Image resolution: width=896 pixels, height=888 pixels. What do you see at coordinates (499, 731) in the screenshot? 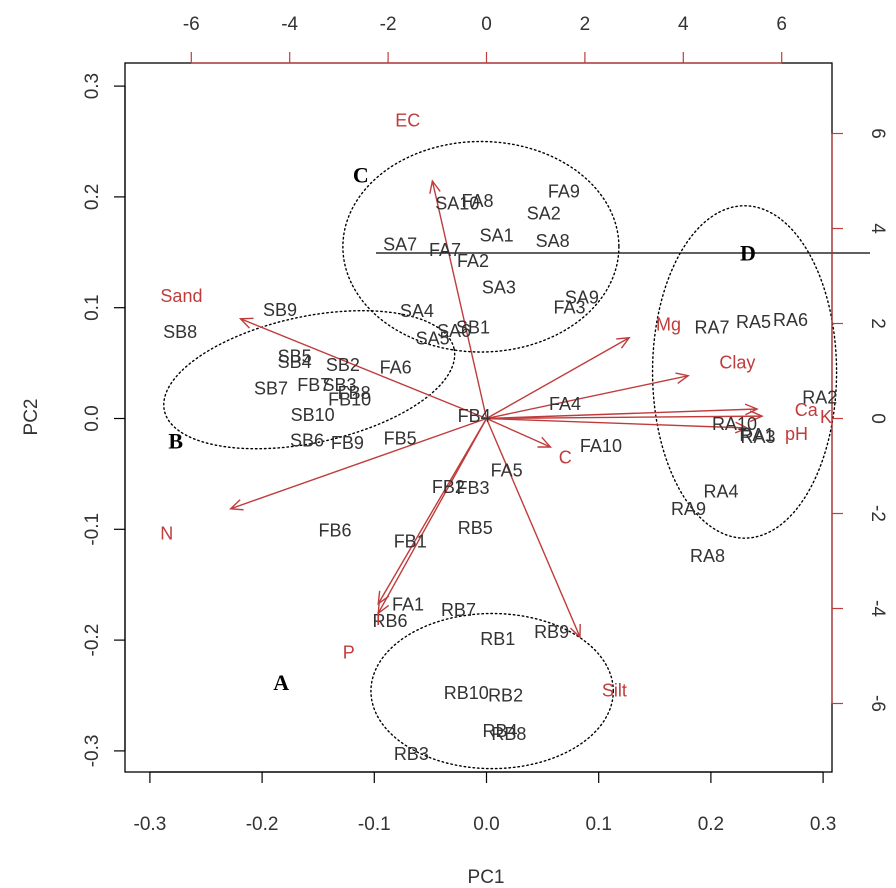
I see `observation-label: RB4` at bounding box center [499, 731].